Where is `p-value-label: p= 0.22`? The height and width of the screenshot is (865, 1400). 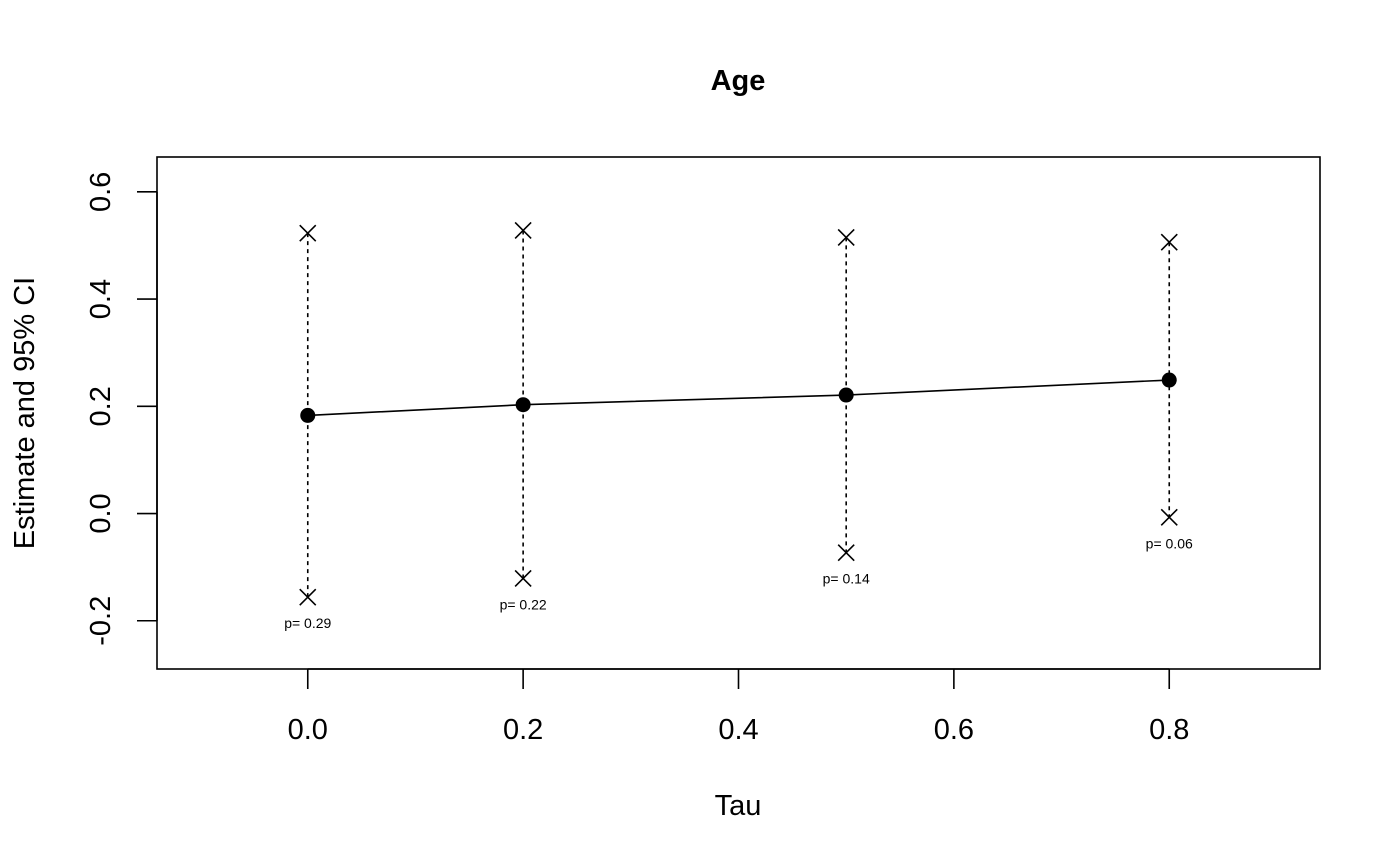
p-value-label: p= 0.22 is located at coordinates (523, 604).